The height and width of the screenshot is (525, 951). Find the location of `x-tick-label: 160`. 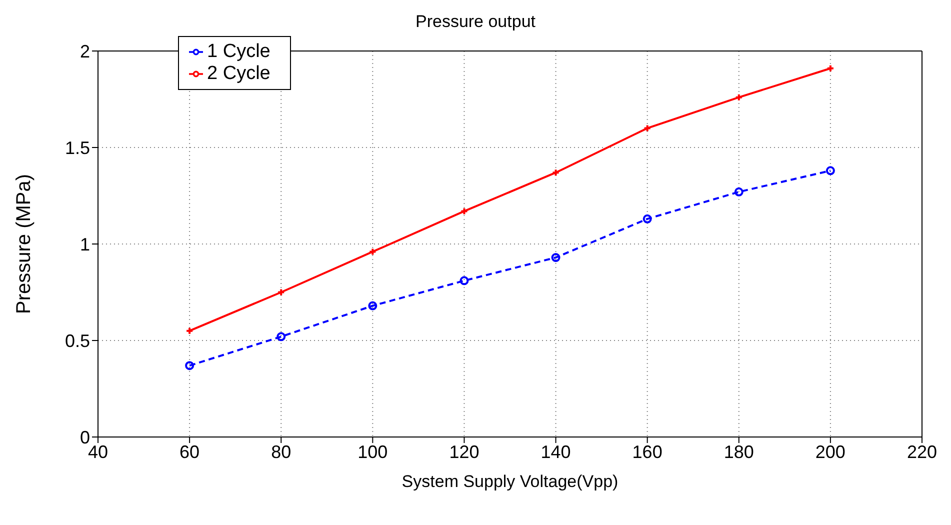

x-tick-label: 160 is located at coordinates (647, 452).